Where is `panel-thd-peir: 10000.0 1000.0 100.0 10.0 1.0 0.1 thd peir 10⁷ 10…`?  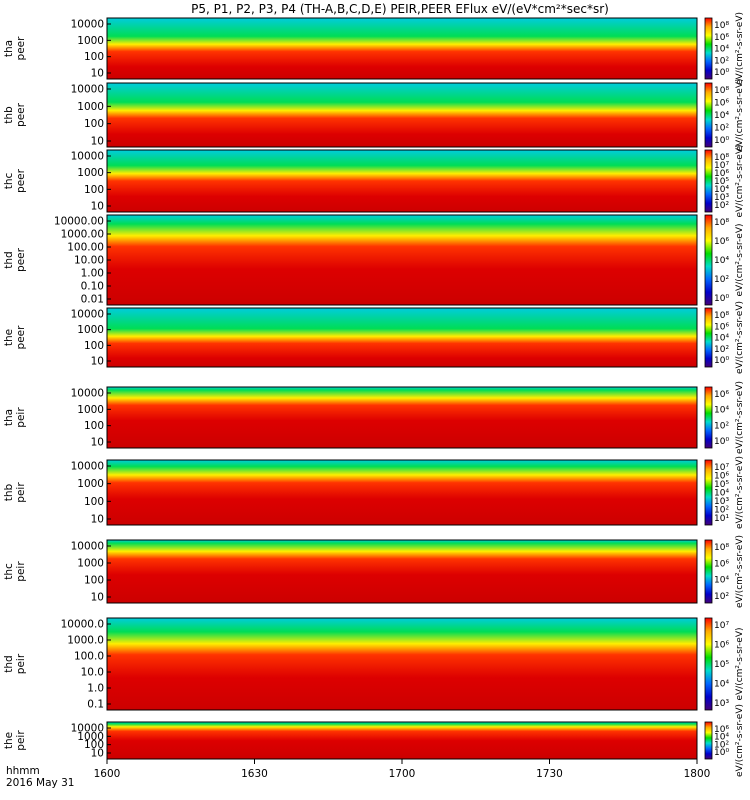
panel-thd-peir: 10000.0 1000.0 100.0 10.0 1.0 0.1 thd peir 10⁷ 10… is located at coordinates (374, 664).